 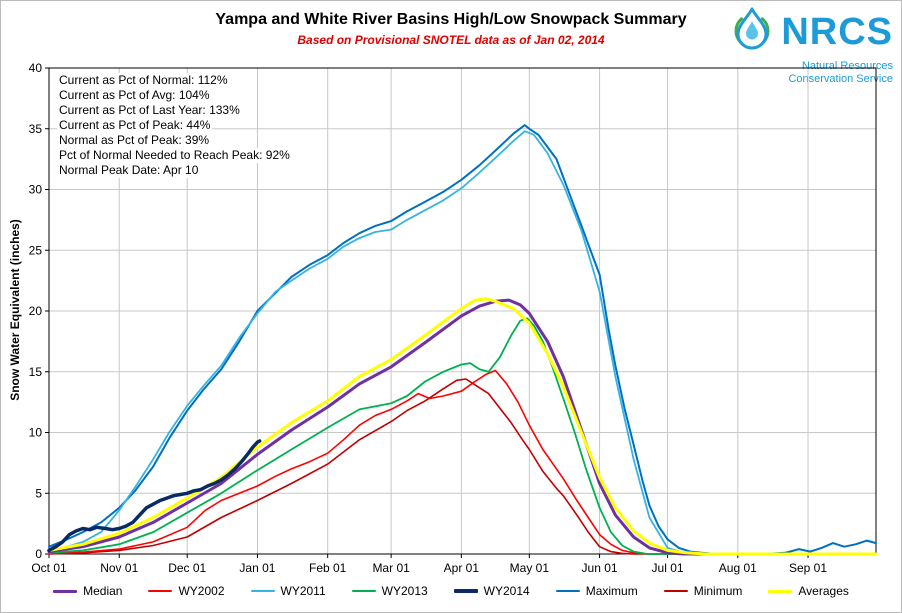 What do you see at coordinates (780, 591) in the screenshot?
I see `legend-swatch-averages` at bounding box center [780, 591].